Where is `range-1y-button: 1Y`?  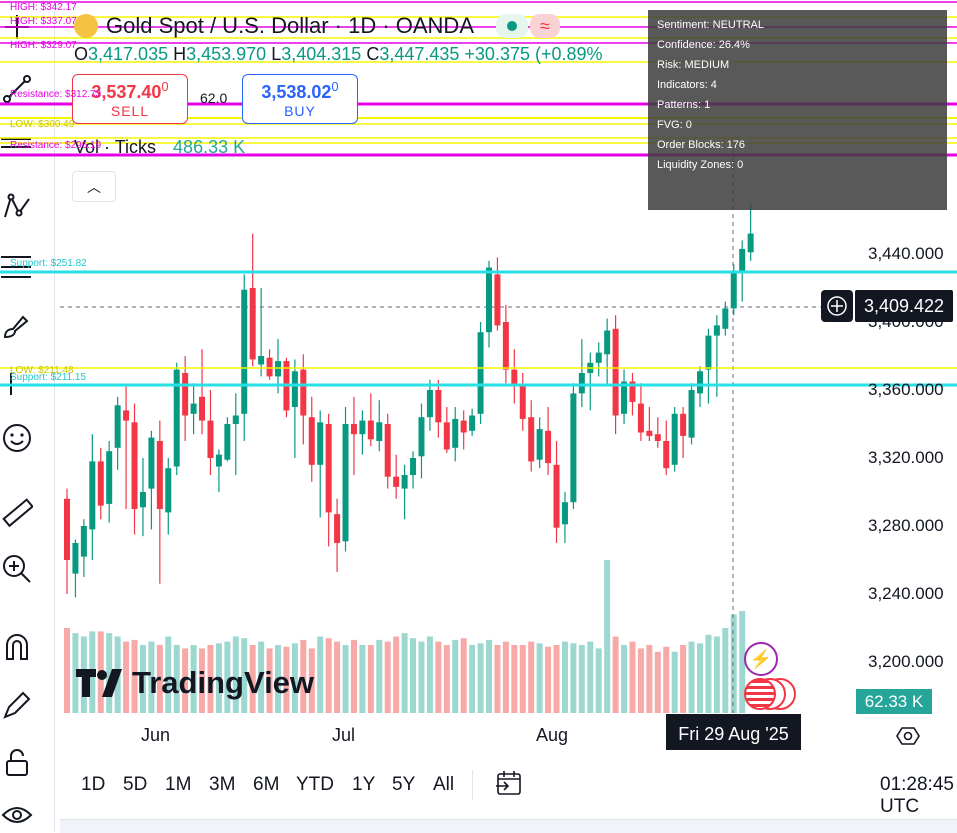 range-1y-button: 1Y is located at coordinates (364, 784).